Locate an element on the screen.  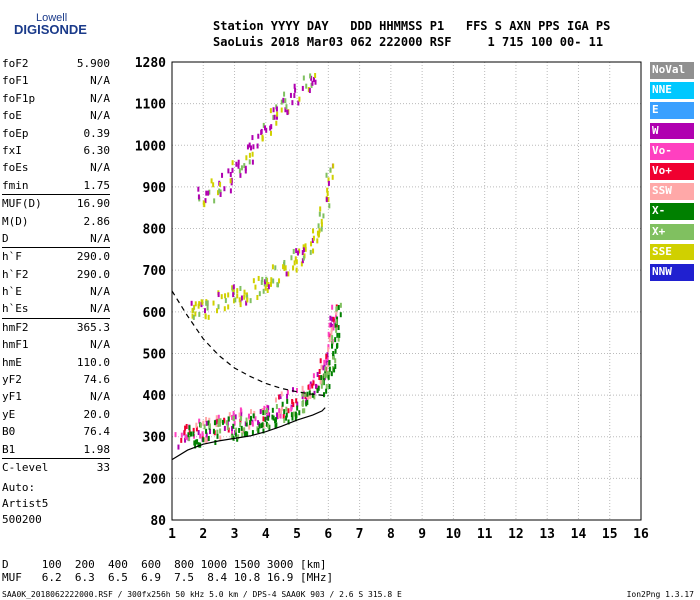
legend-item-x: X- is located at coordinates (672, 212).